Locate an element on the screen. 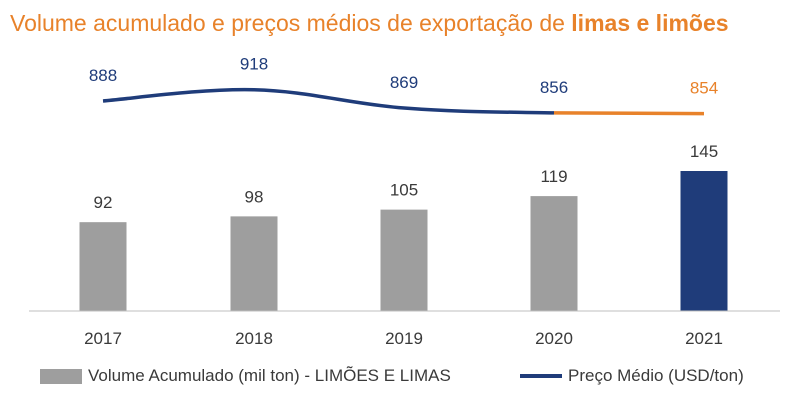  legend-line: Preço Médio (USD/ton) is located at coordinates (632, 376).